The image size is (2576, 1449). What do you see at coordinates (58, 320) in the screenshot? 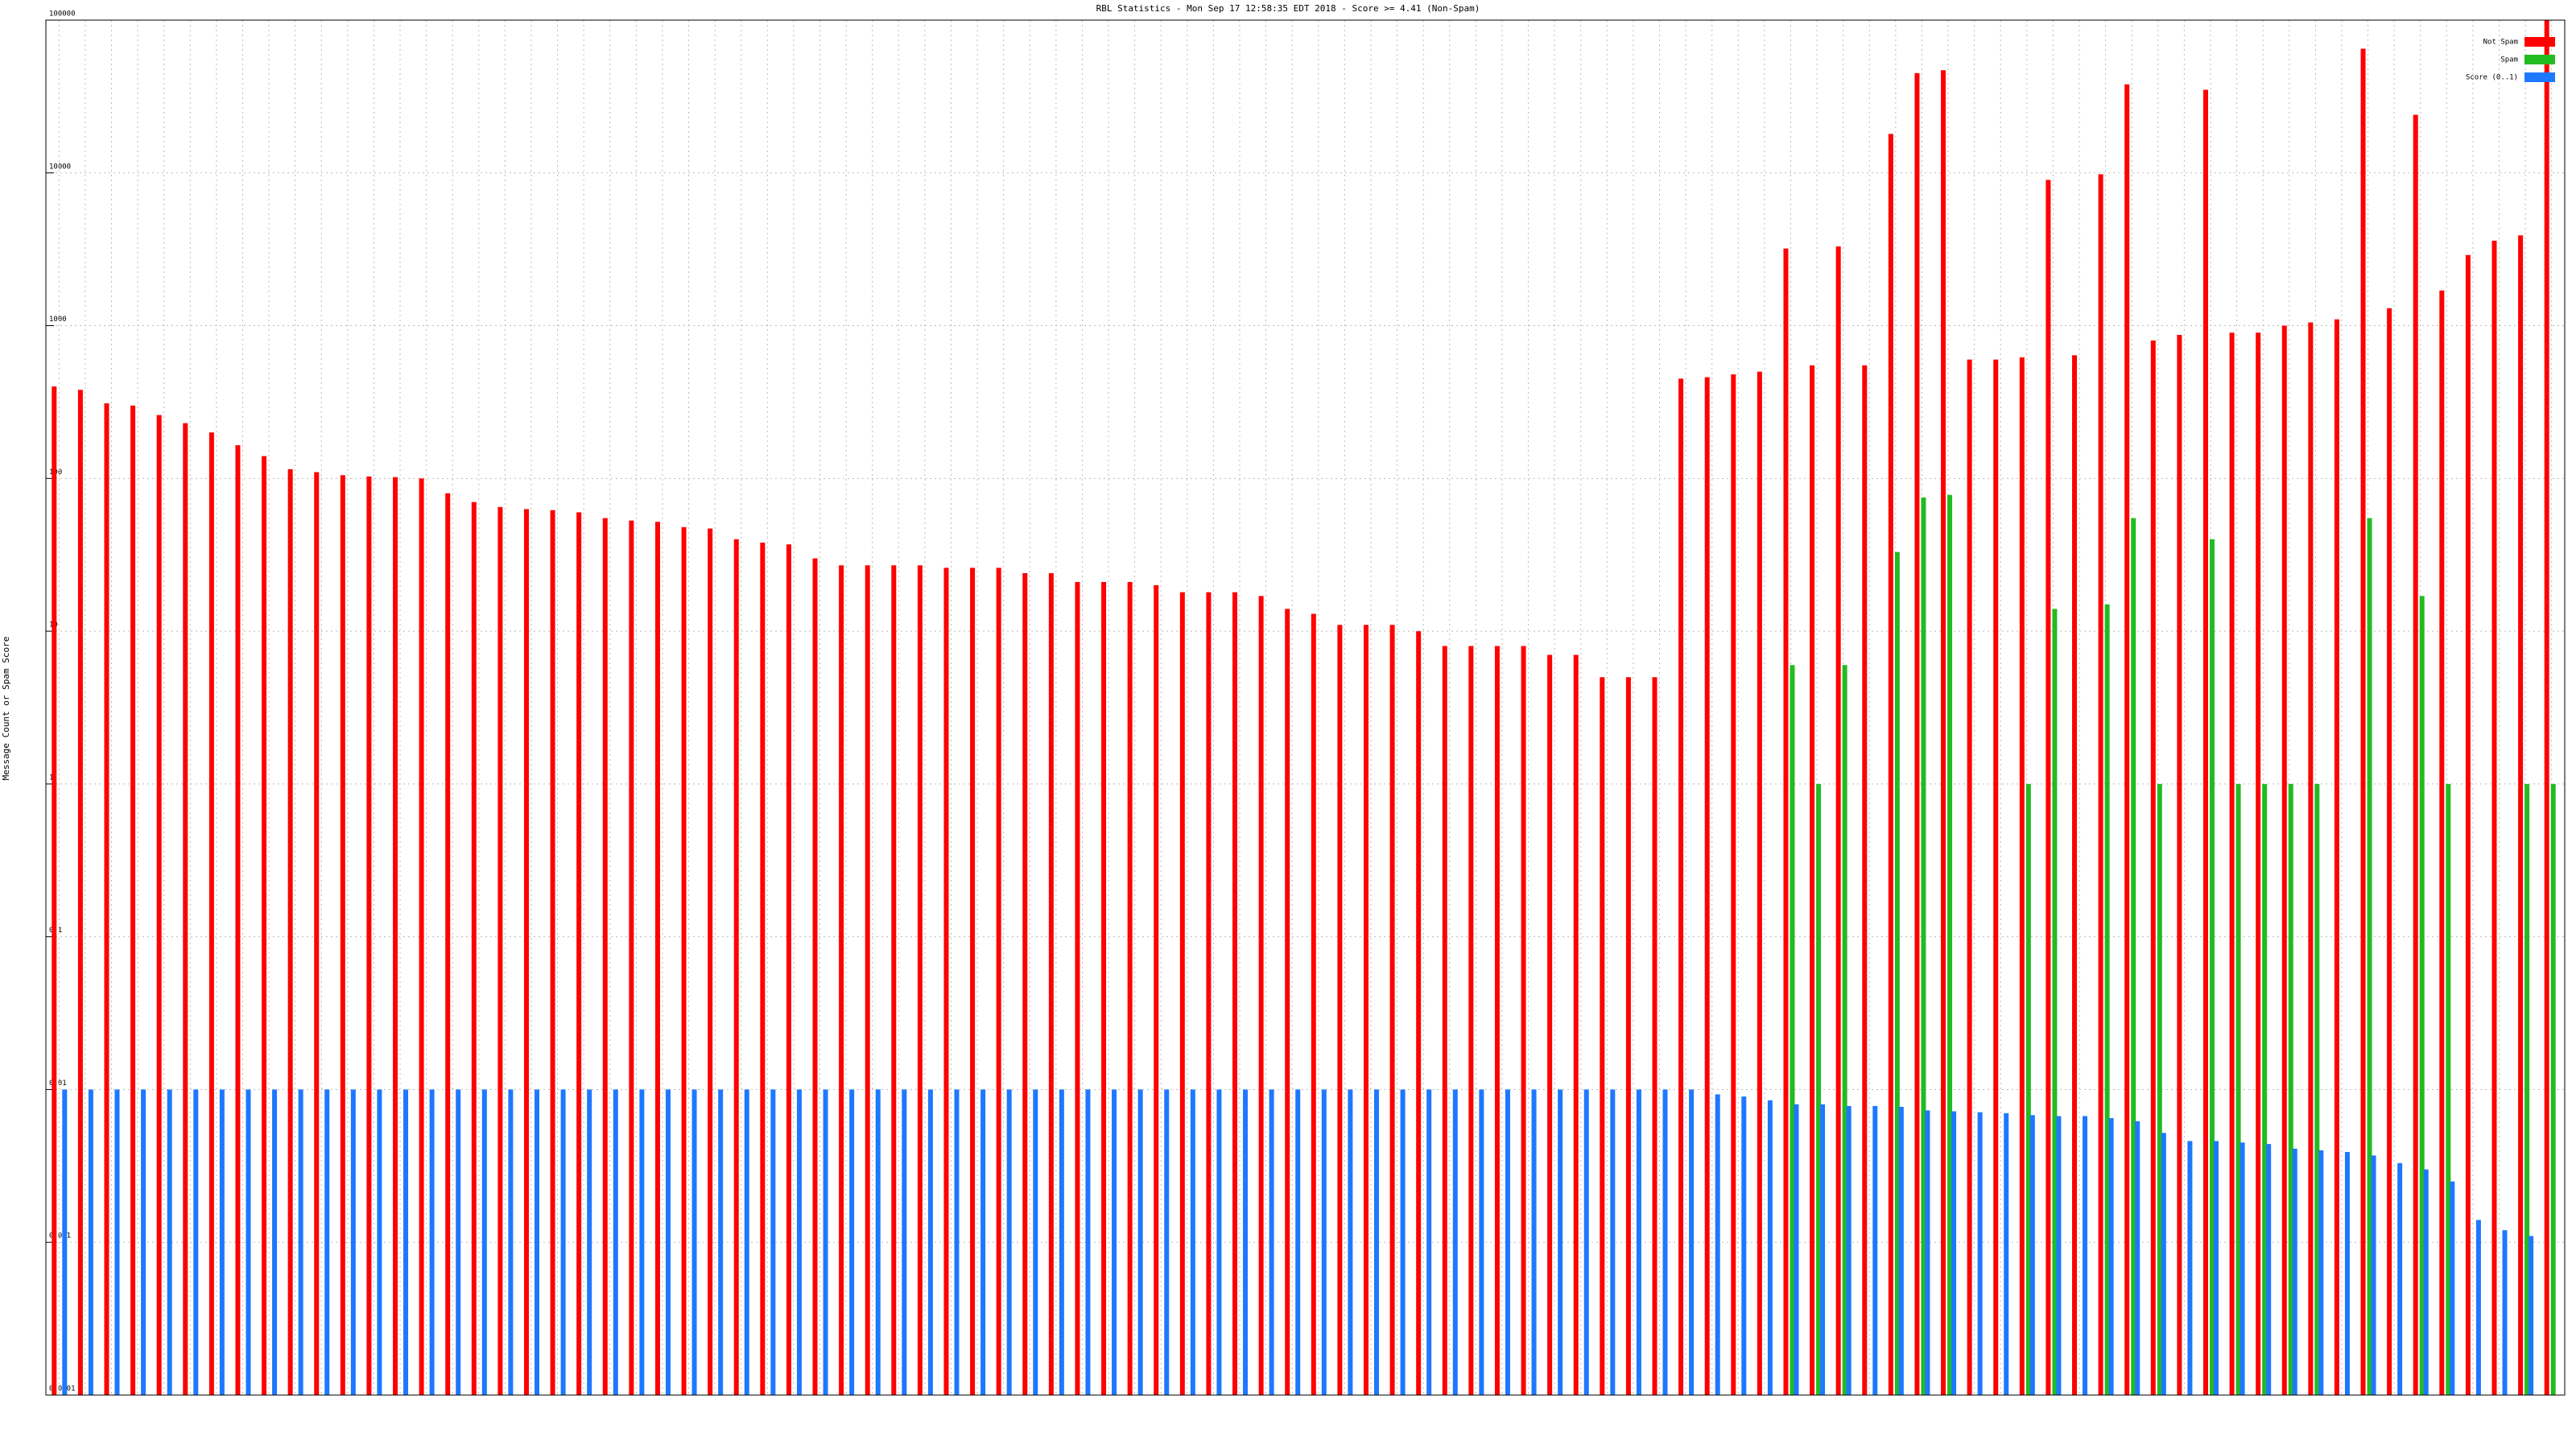
I see `y-tick-label: 1000` at bounding box center [58, 320].